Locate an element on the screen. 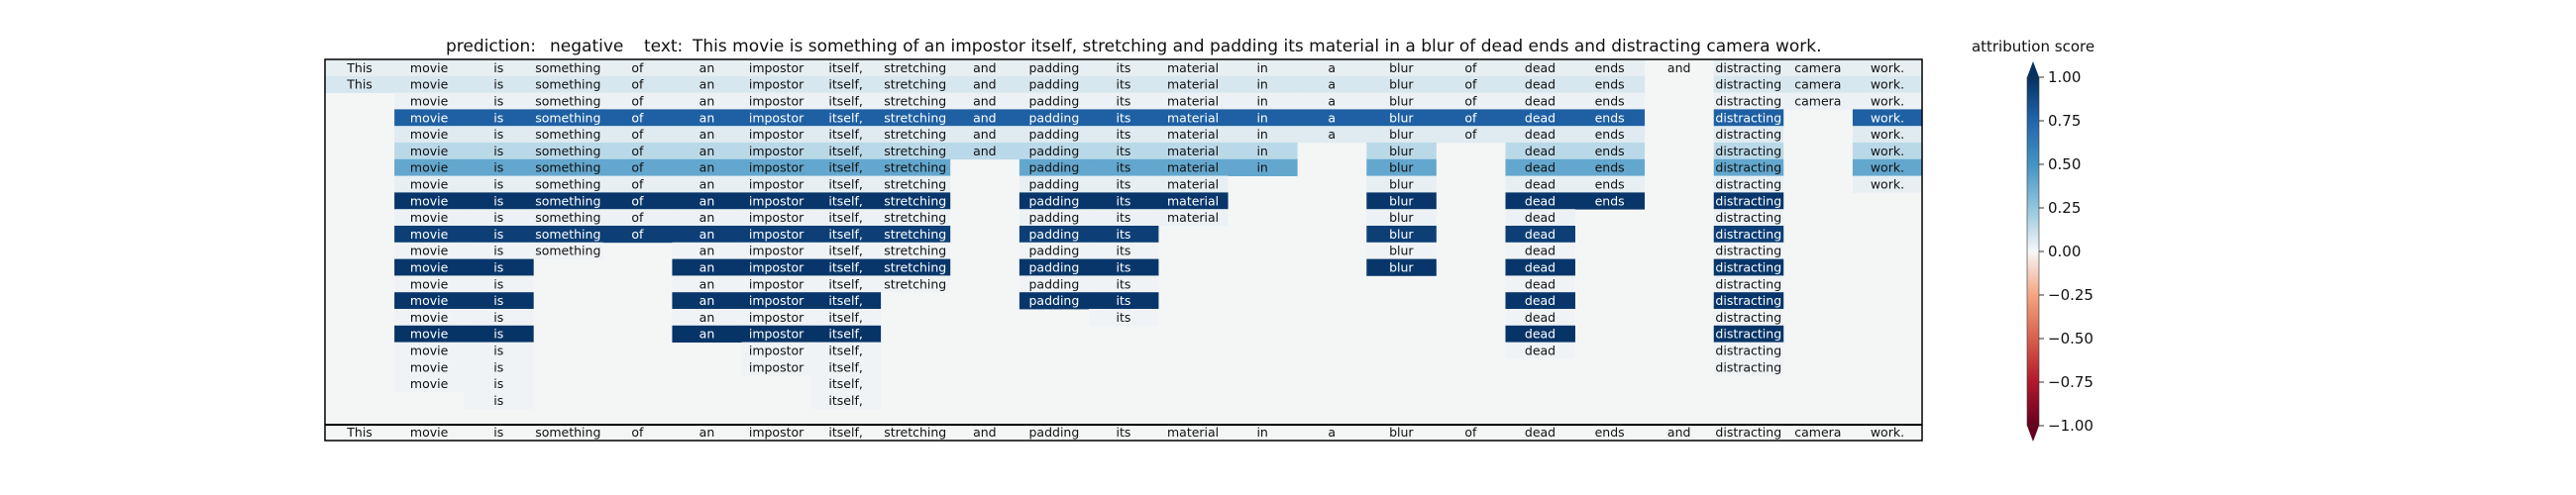  bottom-token-label: itself, is located at coordinates (845, 432).